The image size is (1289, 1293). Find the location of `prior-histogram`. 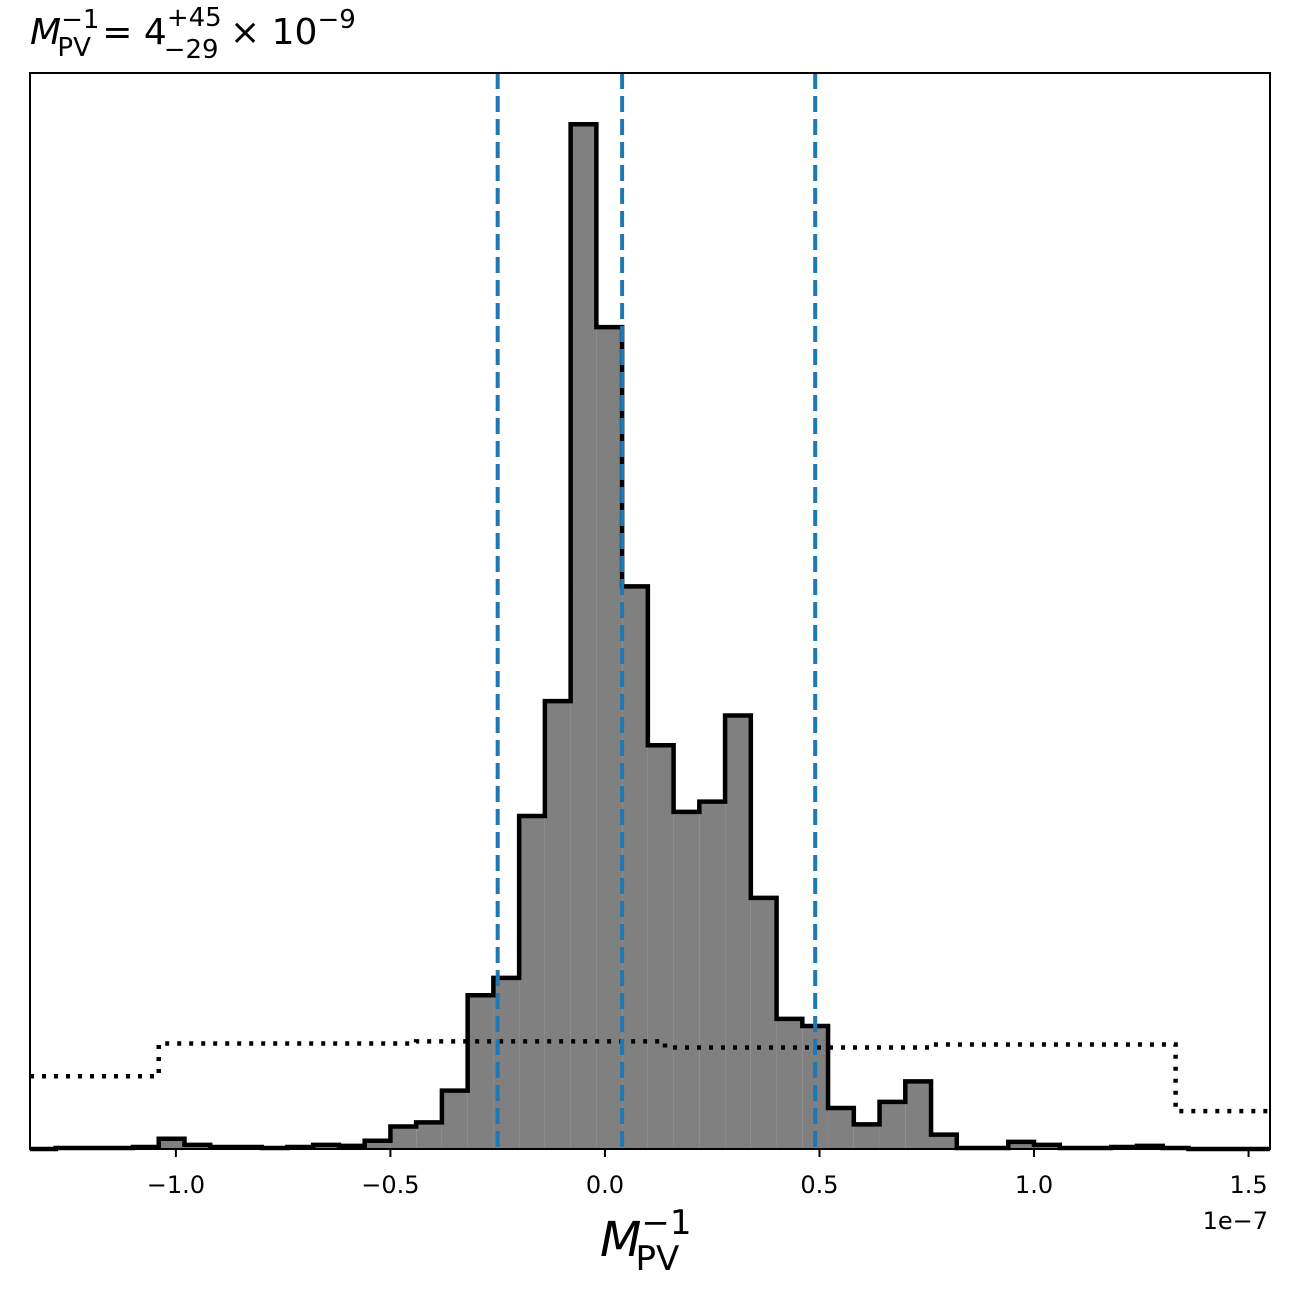

prior-histogram is located at coordinates (650, 1076).